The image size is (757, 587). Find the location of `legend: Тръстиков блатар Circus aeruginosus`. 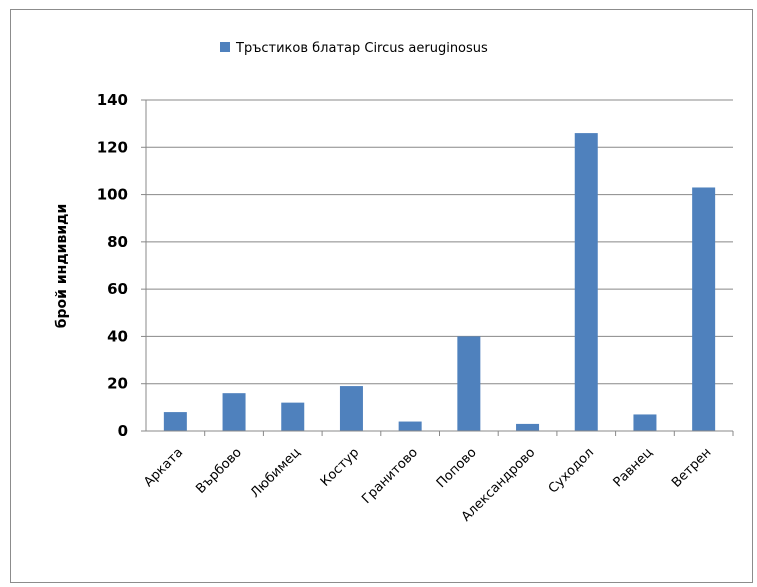

legend: Тръстиков блатар Circus aeruginosus is located at coordinates (354, 48).